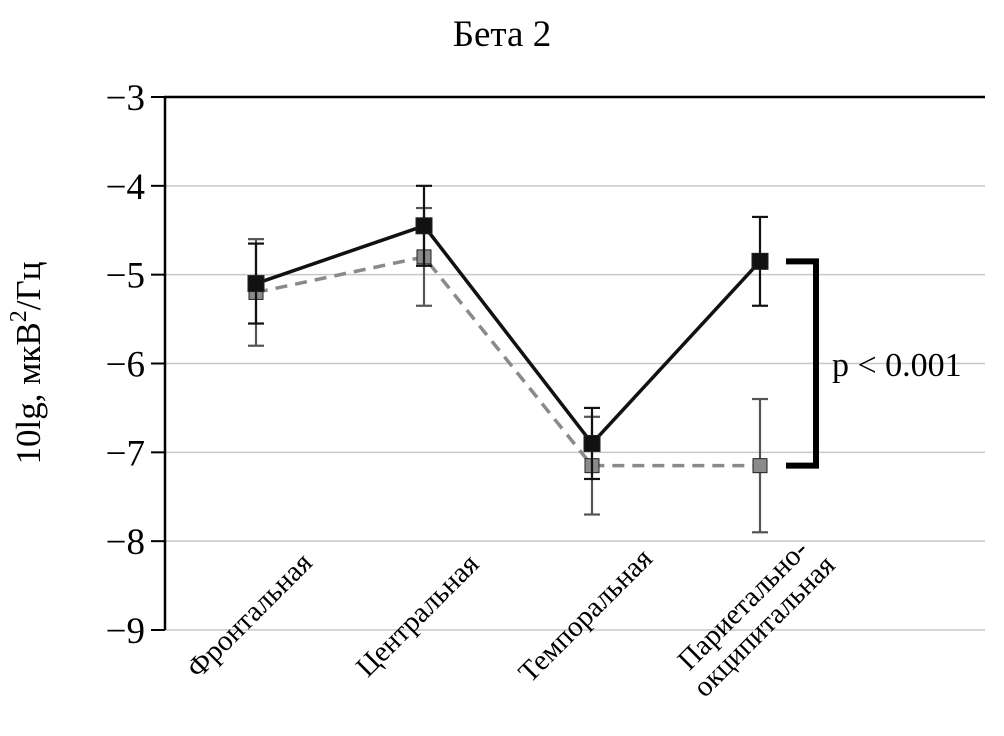 This screenshot has width=1004, height=736. Describe the element at coordinates (125, 98) in the screenshot. I see `y-tick-label: −3` at that location.